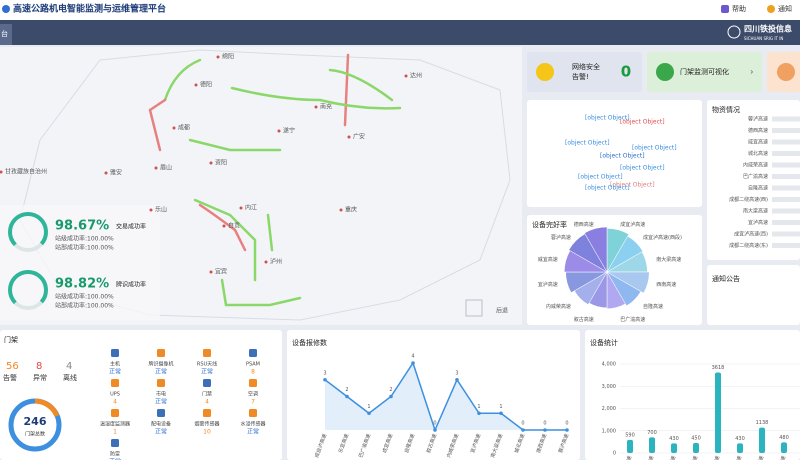 The height and width of the screenshot is (460, 800). Describe the element at coordinates (70, 377) in the screenshot. I see `stat-label: 离线` at that location.